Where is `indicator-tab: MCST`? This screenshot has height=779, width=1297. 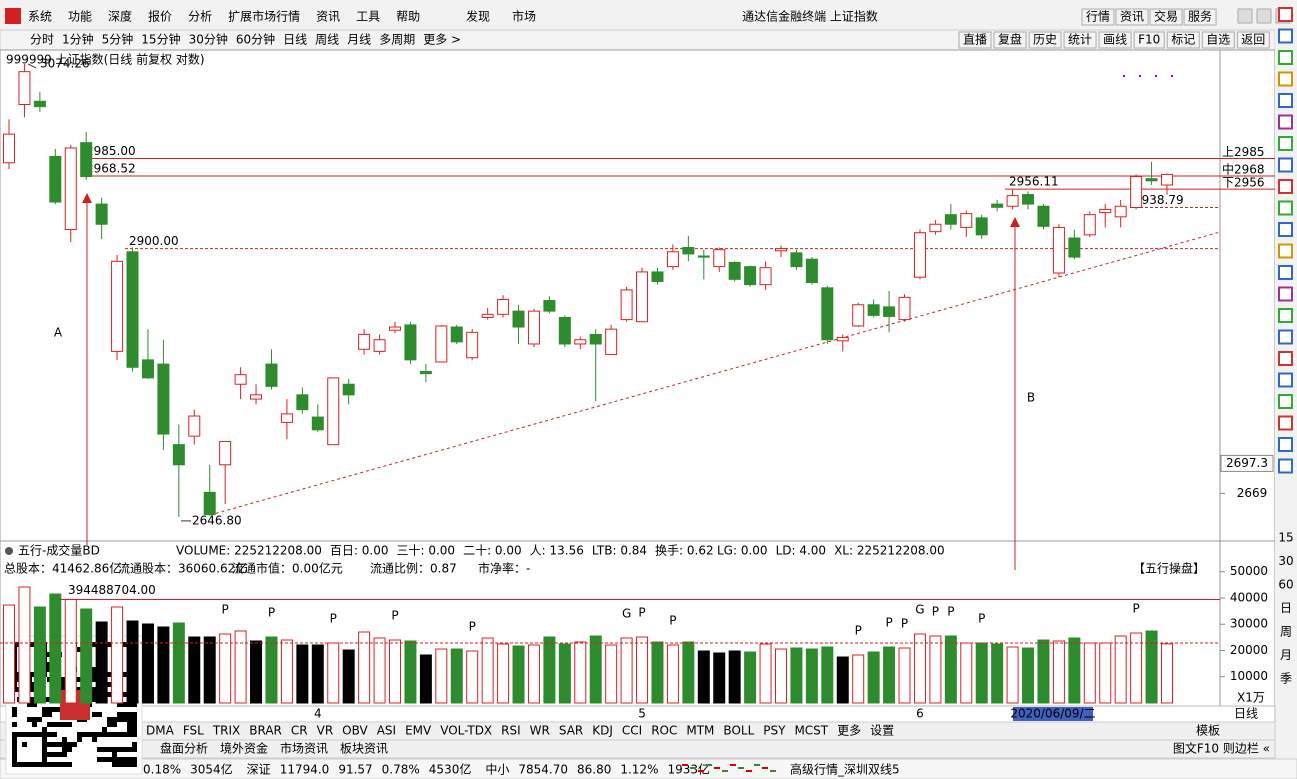
indicator-tab: MCST is located at coordinates (811, 731).